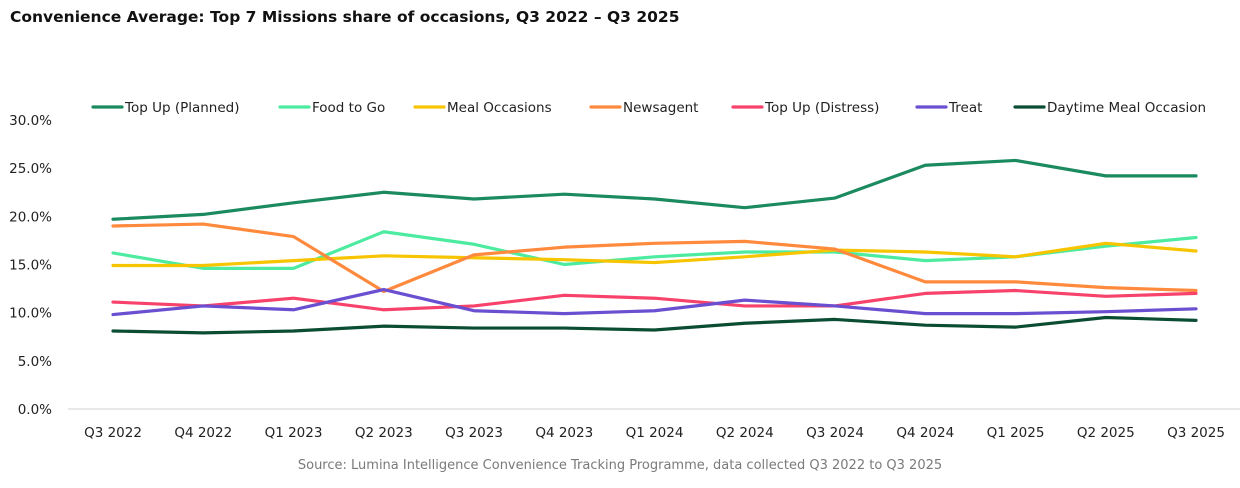 This screenshot has height=488, width=1240. What do you see at coordinates (384, 433) in the screenshot?
I see `x-tick-label: Q2 2023` at bounding box center [384, 433].